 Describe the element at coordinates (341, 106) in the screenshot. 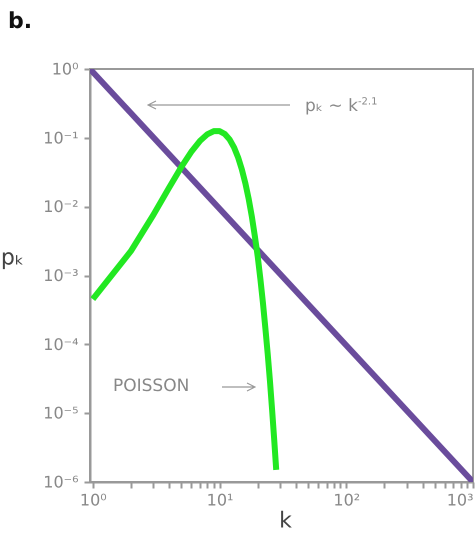

I see `annotation: pₖ ~ k$^{-2.1}$` at that location.